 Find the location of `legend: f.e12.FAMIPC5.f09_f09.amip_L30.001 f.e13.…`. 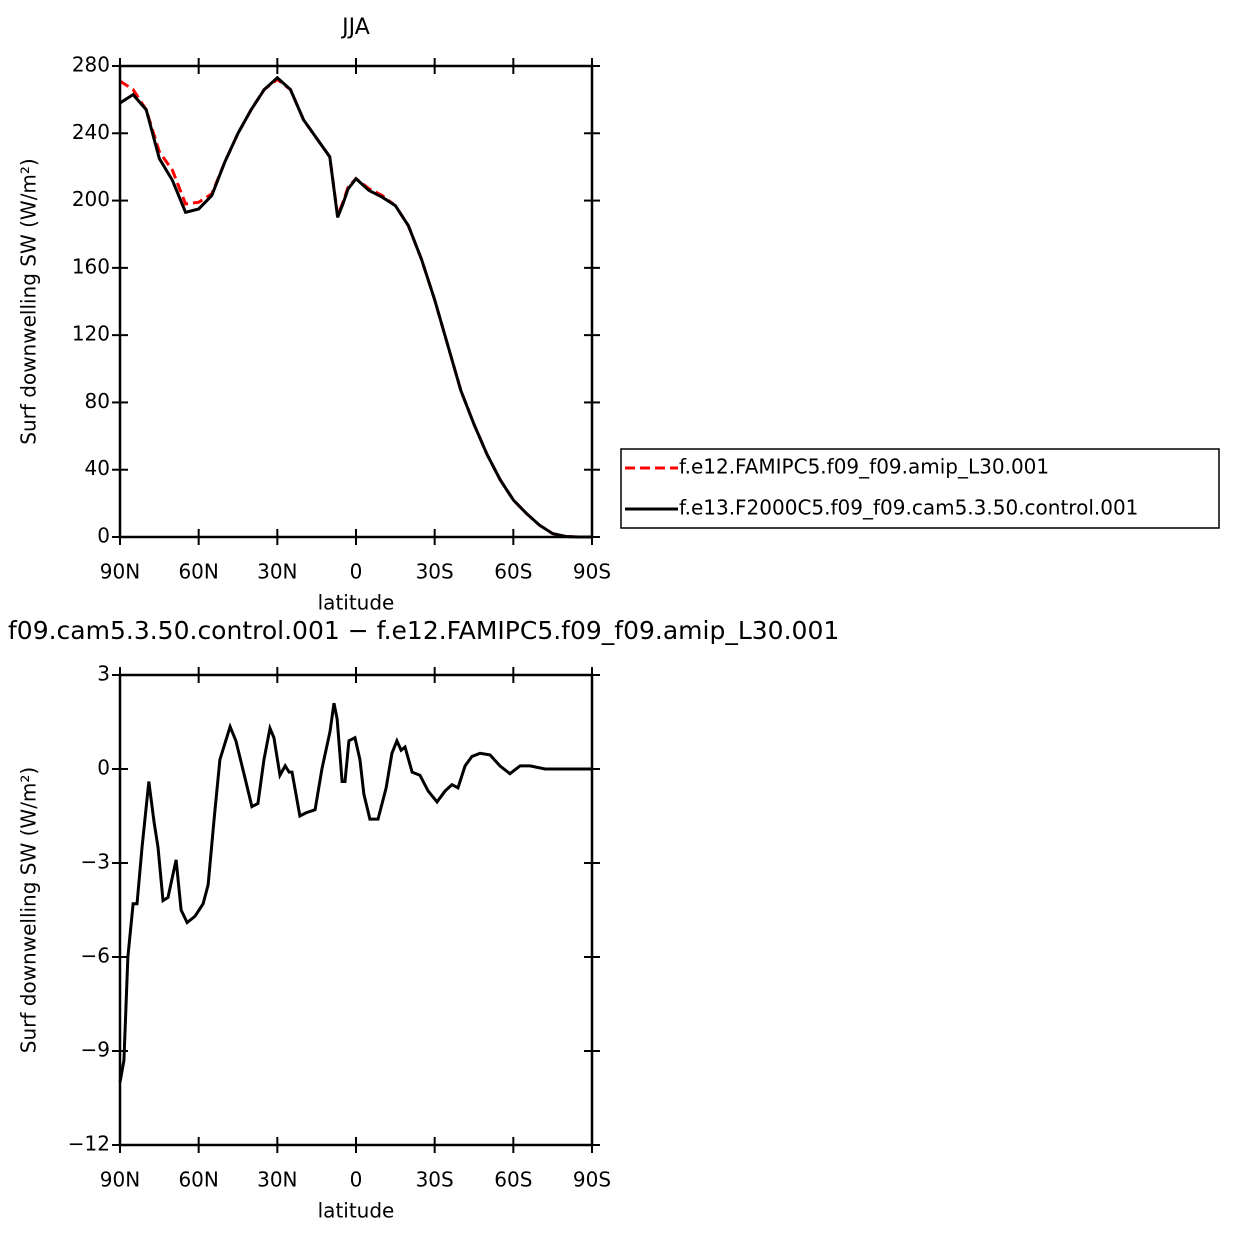

legend: f.e12.FAMIPC5.f09_f09.amip_L30.001 f.e13.… is located at coordinates (920, 488).